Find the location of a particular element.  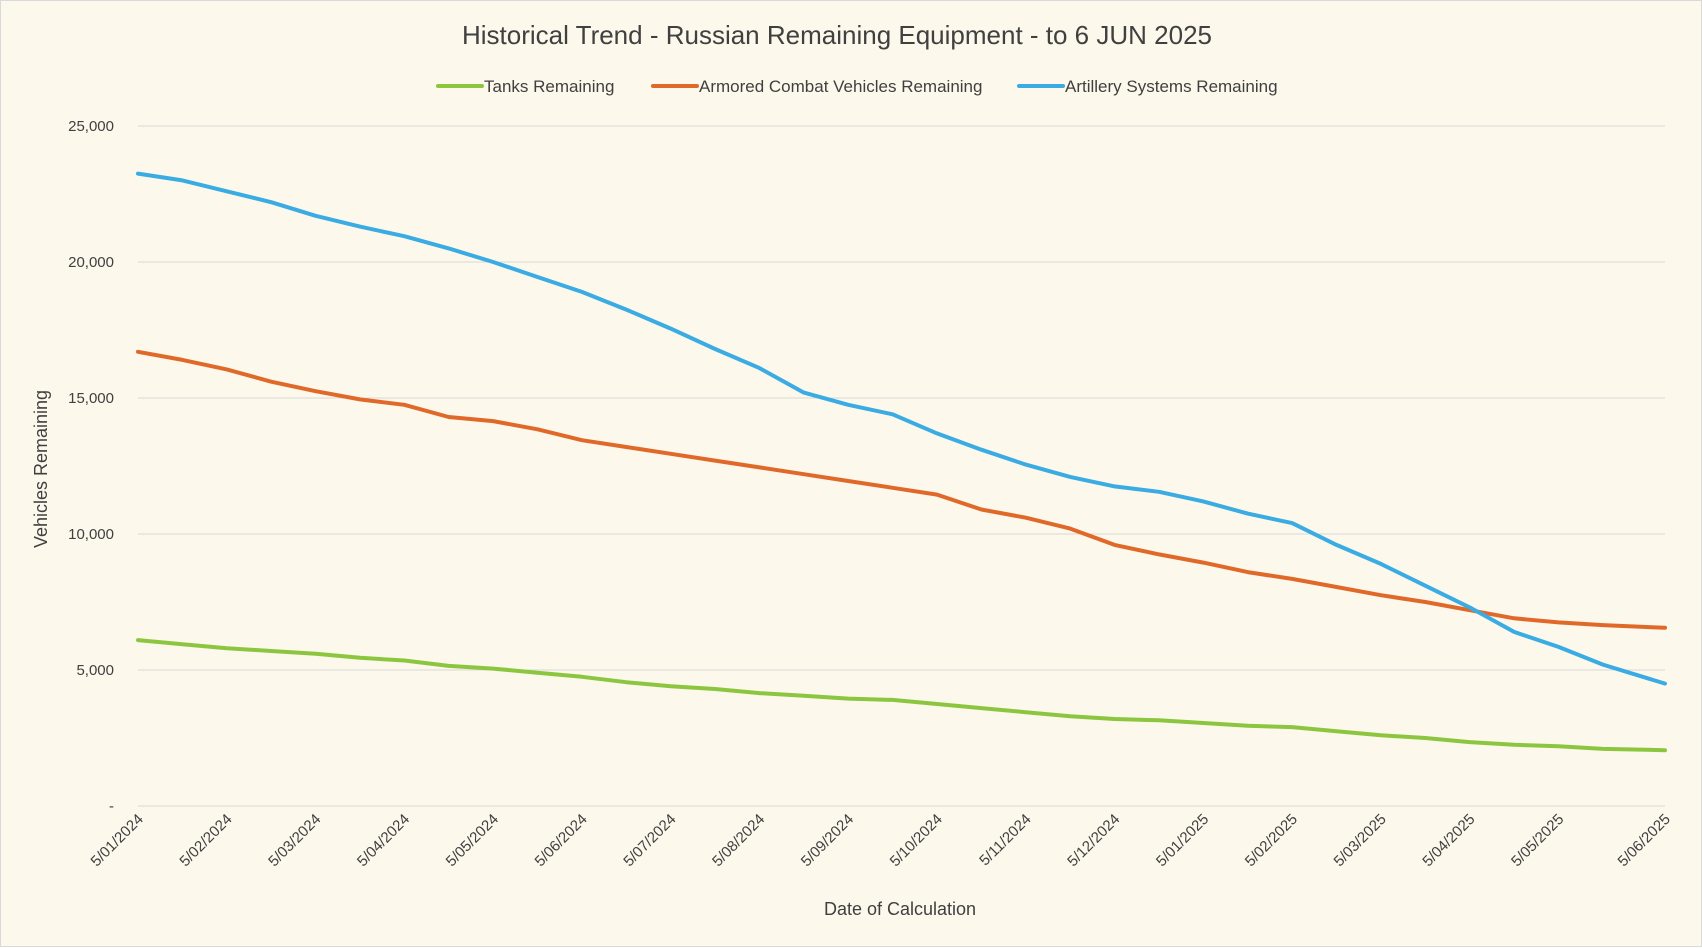

series-line-tanks-remaining is located at coordinates (901, 695).